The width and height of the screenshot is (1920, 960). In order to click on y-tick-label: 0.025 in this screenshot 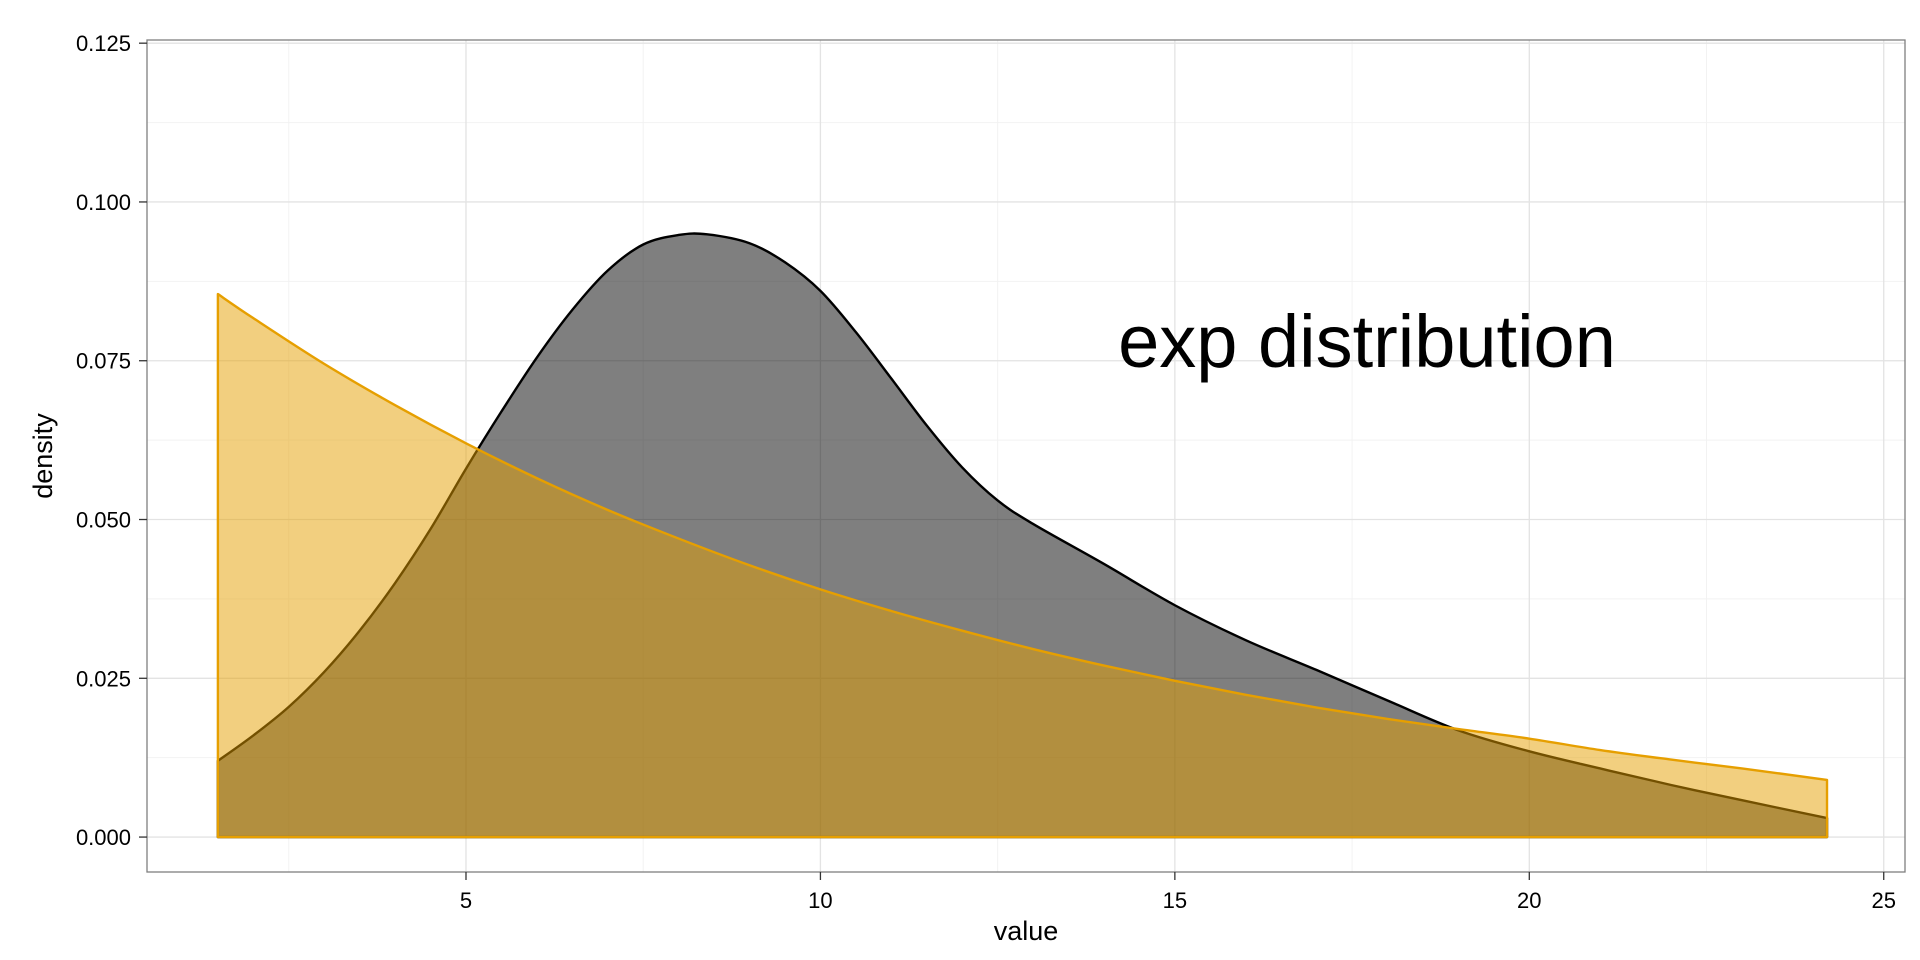, I will do `click(103, 678)`.